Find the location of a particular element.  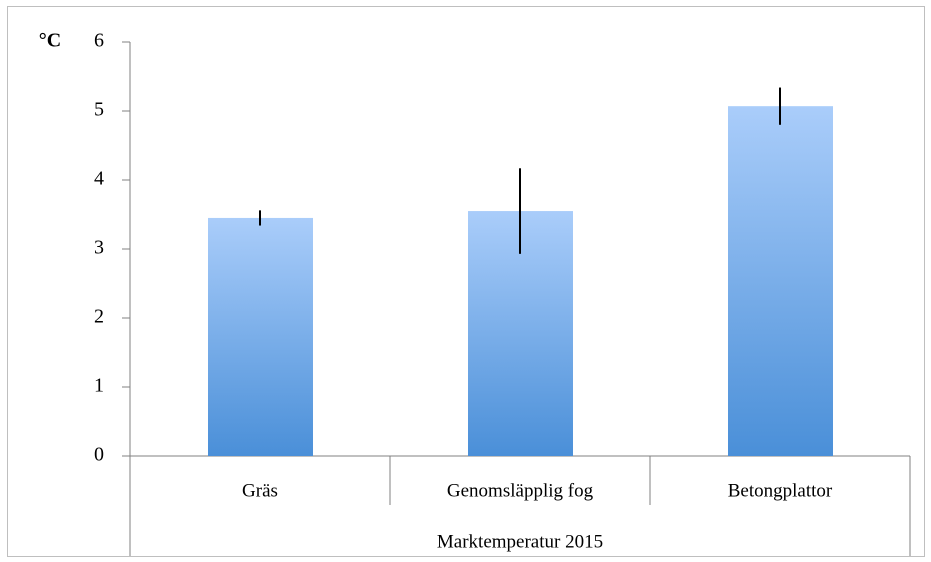

y-tick-label: 2 is located at coordinates (99, 317).